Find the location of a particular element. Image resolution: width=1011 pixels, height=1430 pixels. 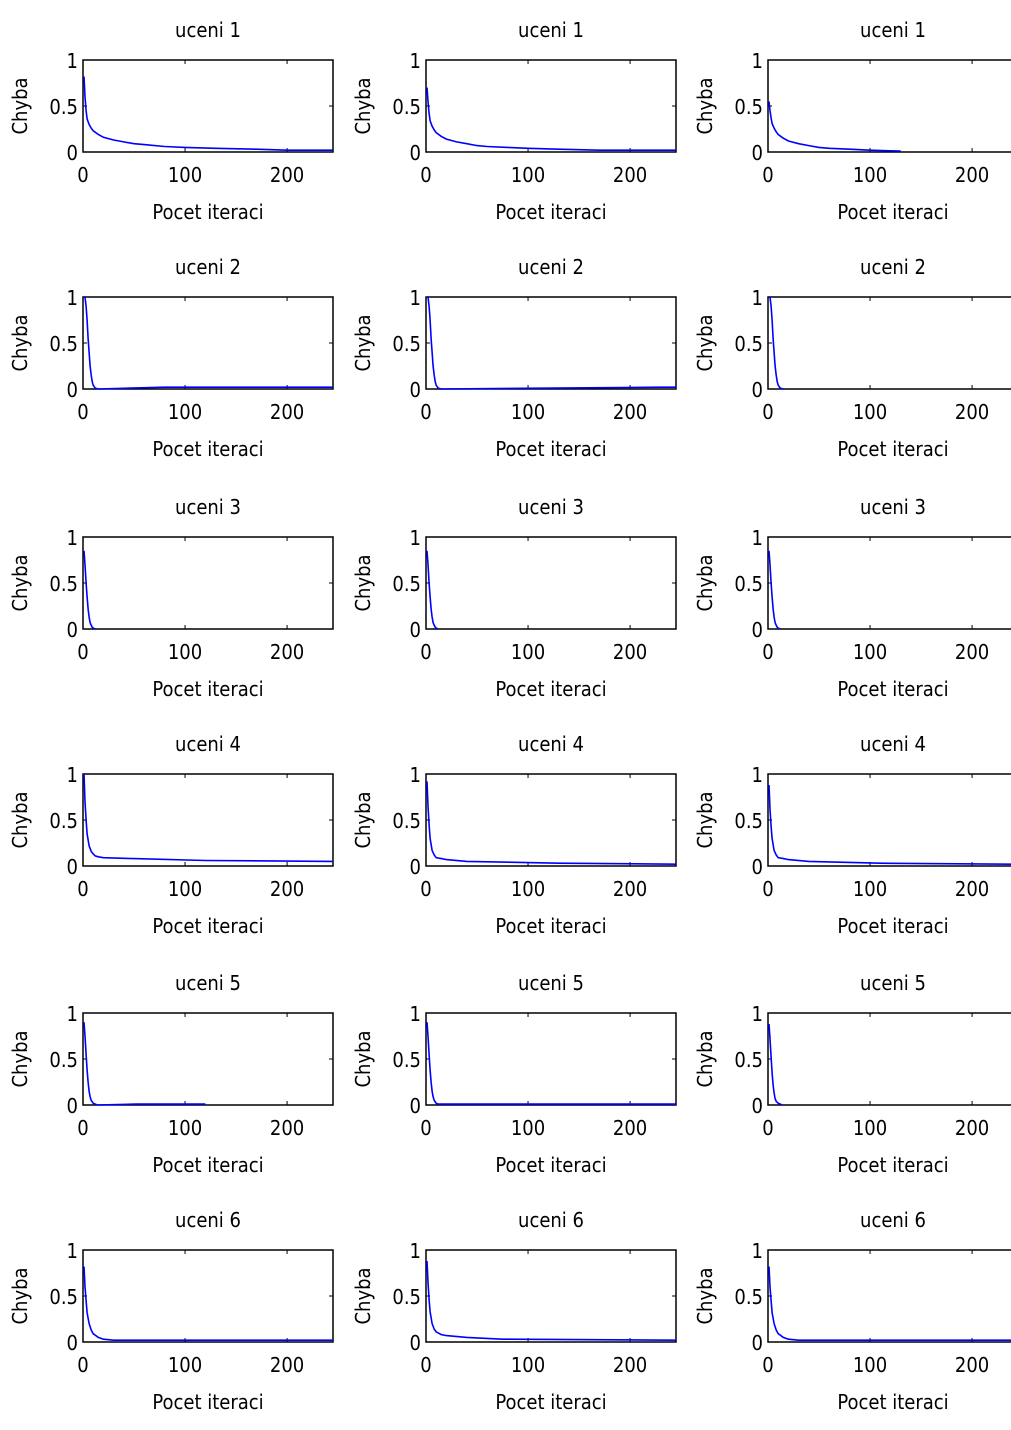

subplot: uceni 5 0 100 200 0 0.5 1 Pocet iteraci Chyba is located at coordinates (852, 1074).